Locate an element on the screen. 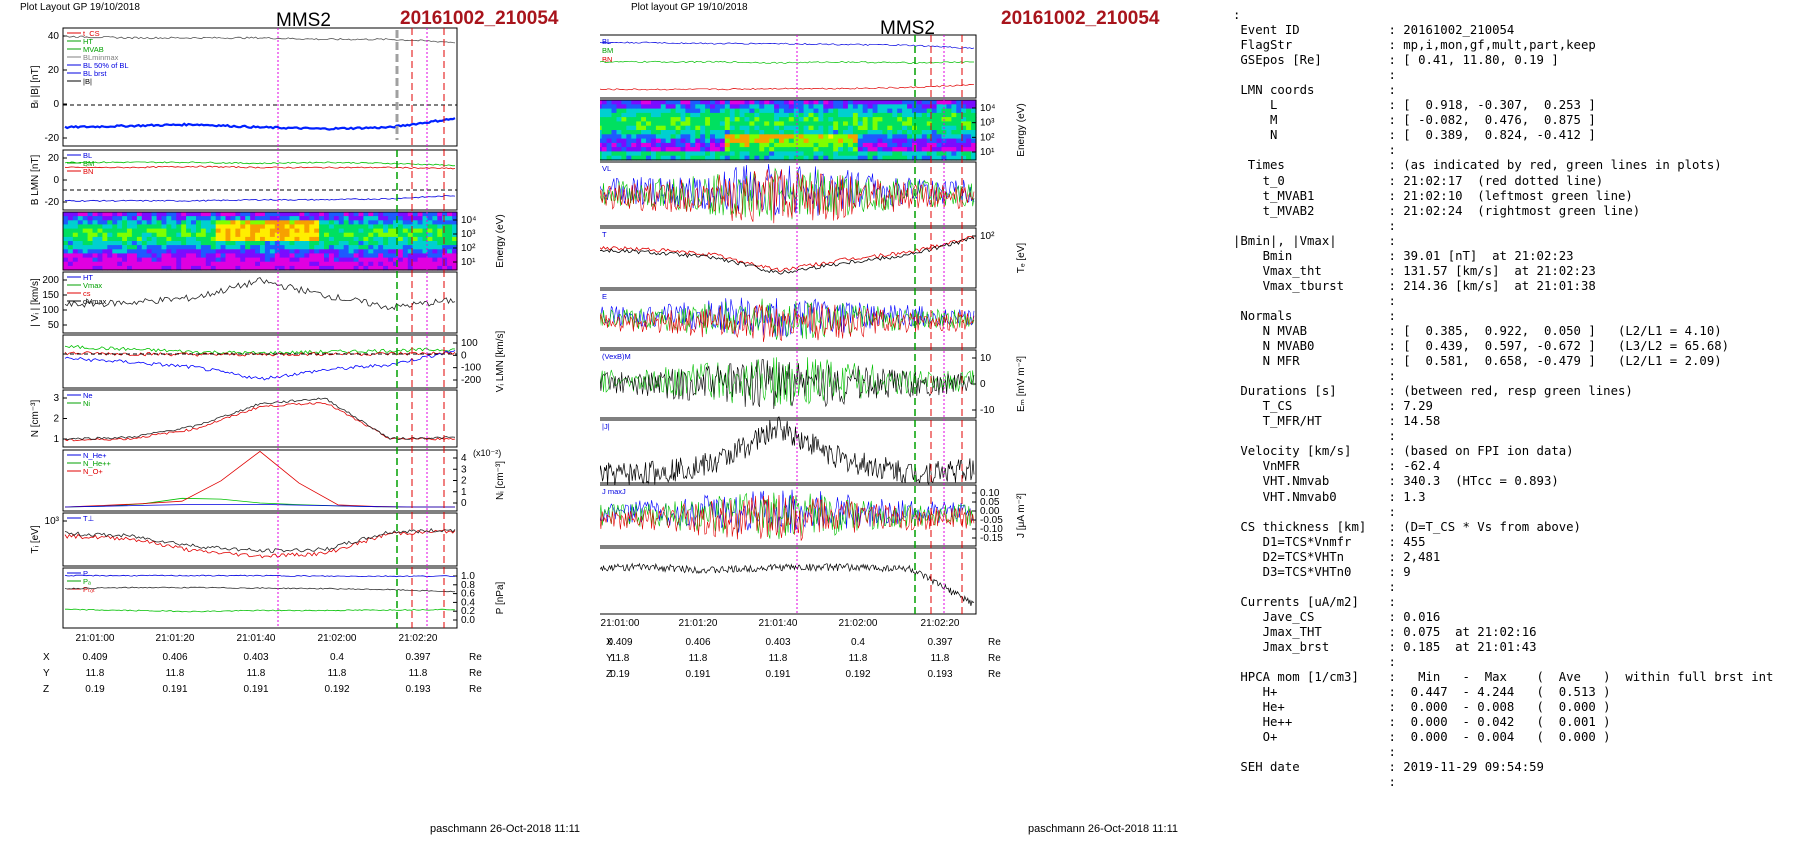  legend-label: BM is located at coordinates (88, 163).